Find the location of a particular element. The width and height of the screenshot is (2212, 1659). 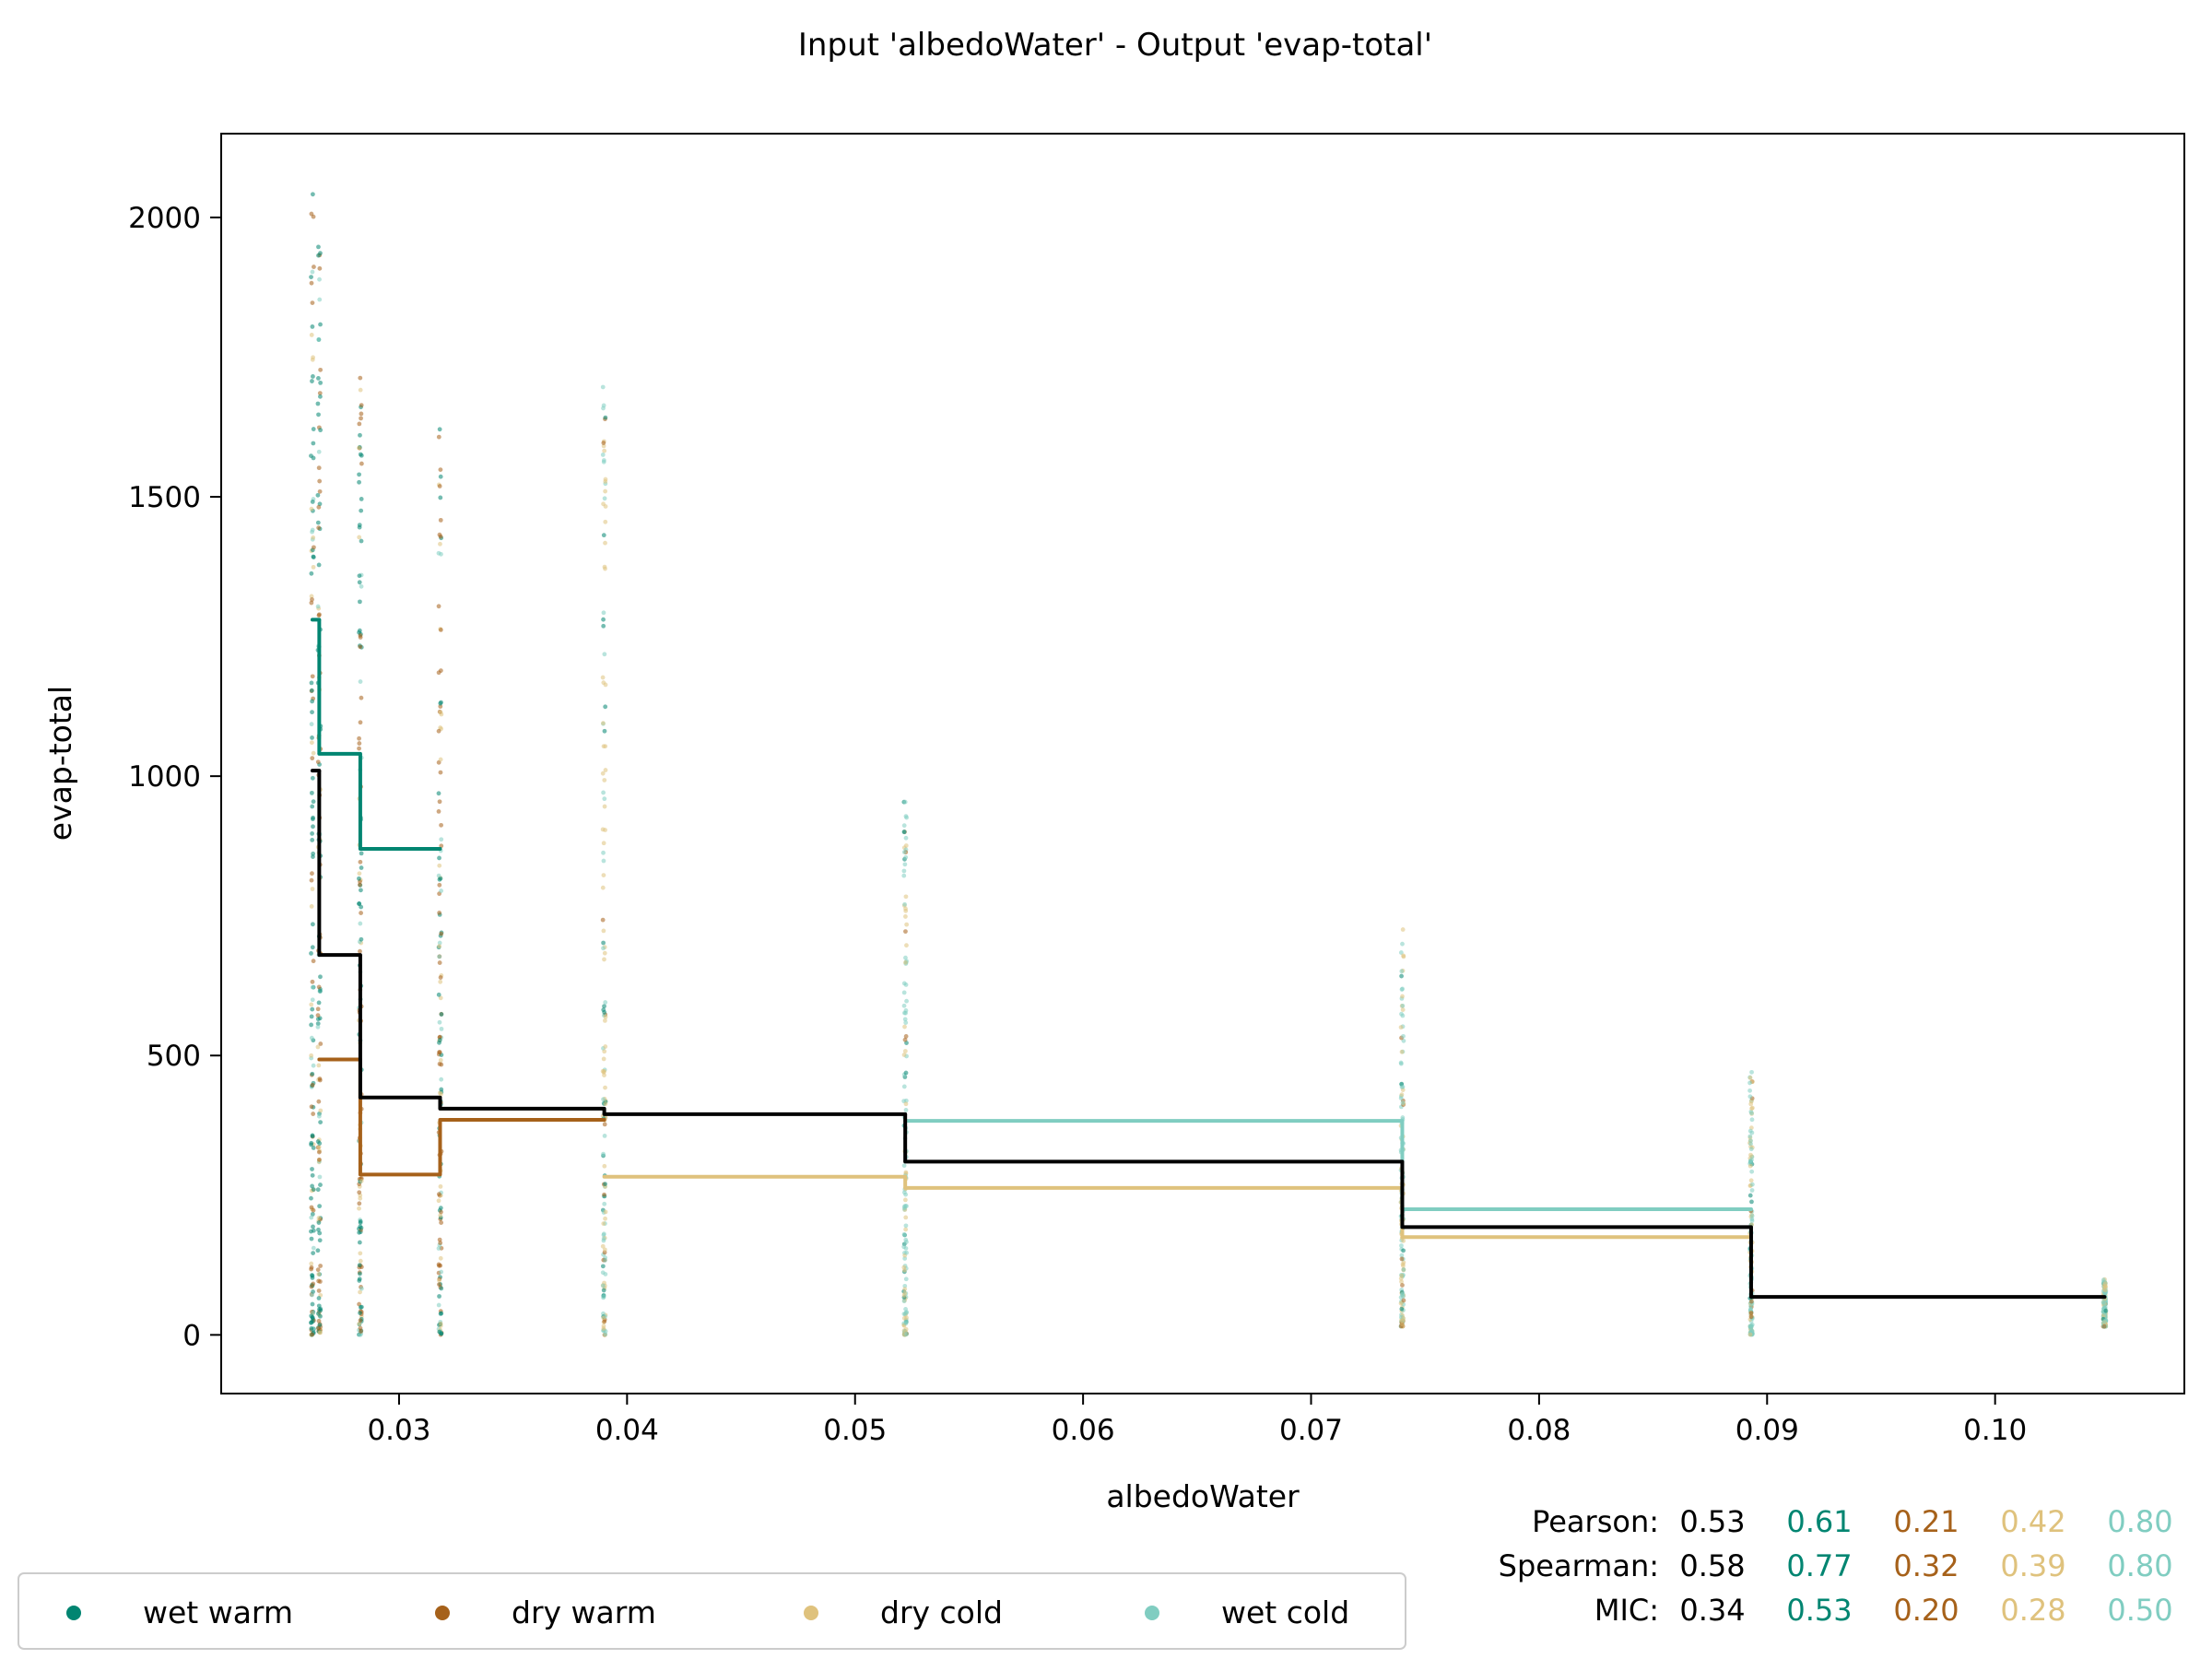

x-axis-label: albedoWater is located at coordinates (1203, 1496).